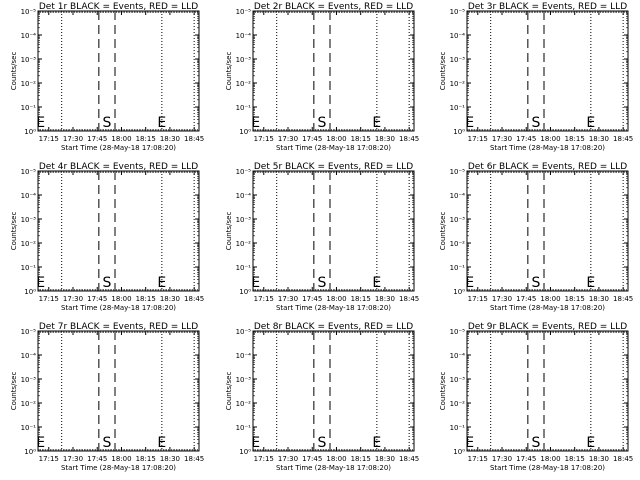 This screenshot has height=480, width=640. What do you see at coordinates (547, 167) in the screenshot?
I see `panel-title: Det 6r BLACK = Events, RED = LLD` at bounding box center [547, 167].